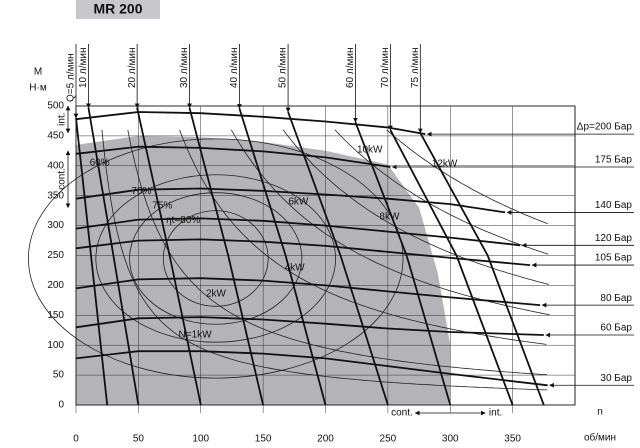 The width and height of the screenshot is (640, 448). Describe the element at coordinates (184, 68) in the screenshot. I see `flow-label: 30 л/мин` at that location.